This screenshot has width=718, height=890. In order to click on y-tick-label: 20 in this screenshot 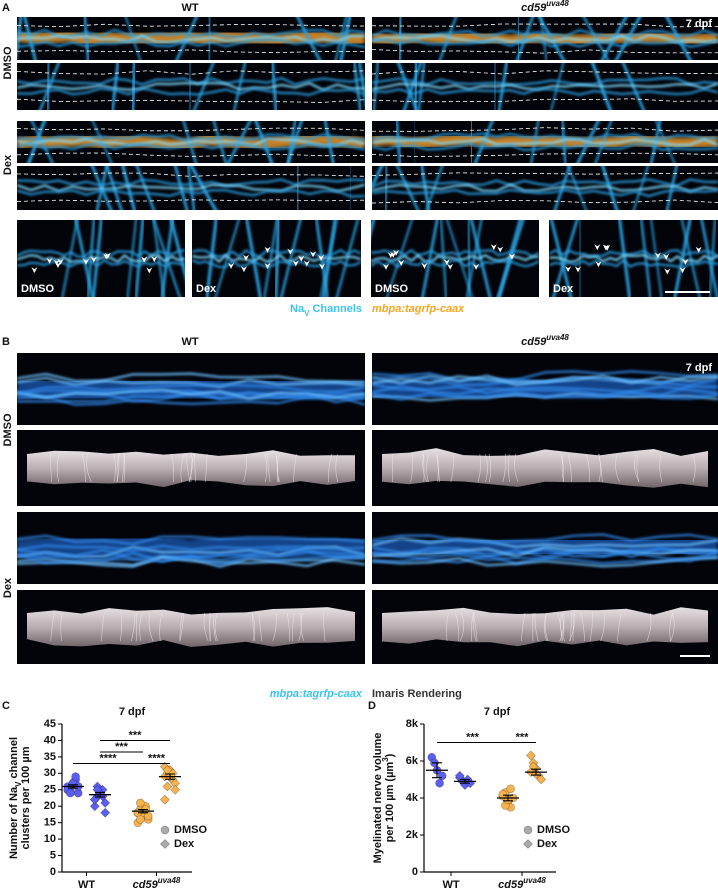, I will do `click(50, 806)`.